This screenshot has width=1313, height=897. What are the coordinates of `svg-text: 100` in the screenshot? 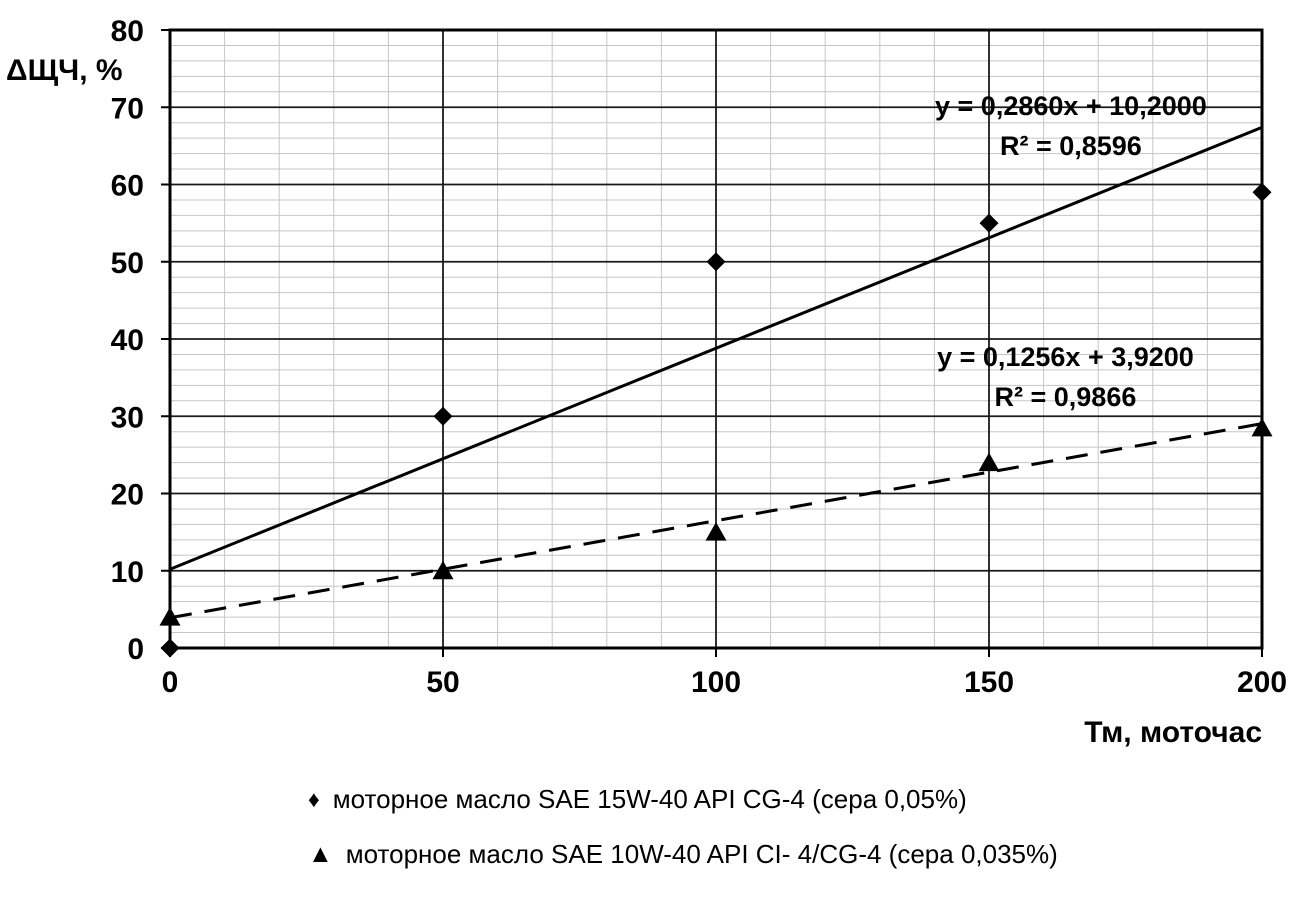 It's located at (716, 682).